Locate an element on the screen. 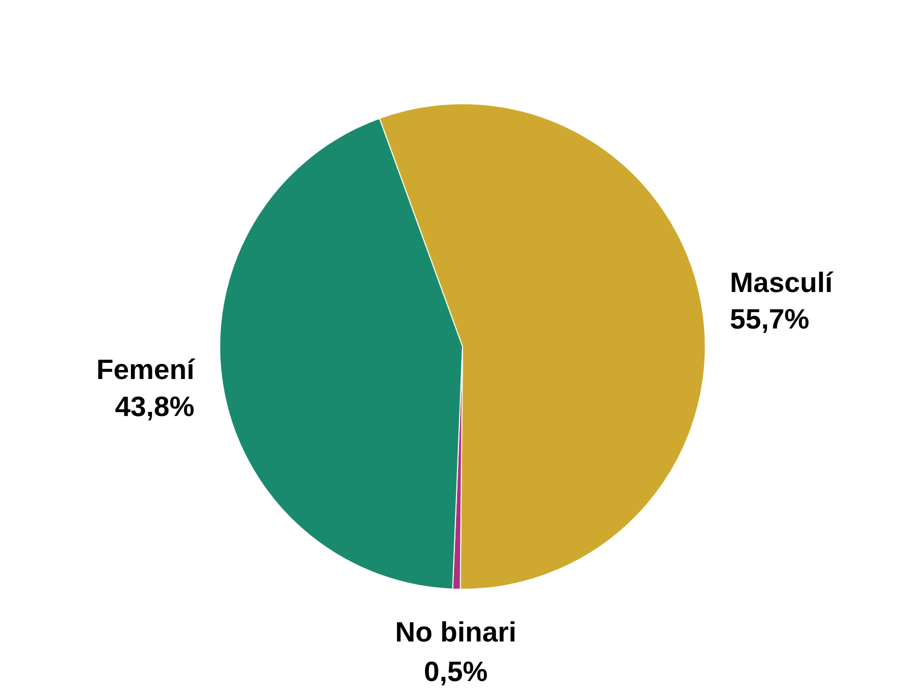 This screenshot has height=692, width=924. data-label: 55,7% is located at coordinates (770, 319).